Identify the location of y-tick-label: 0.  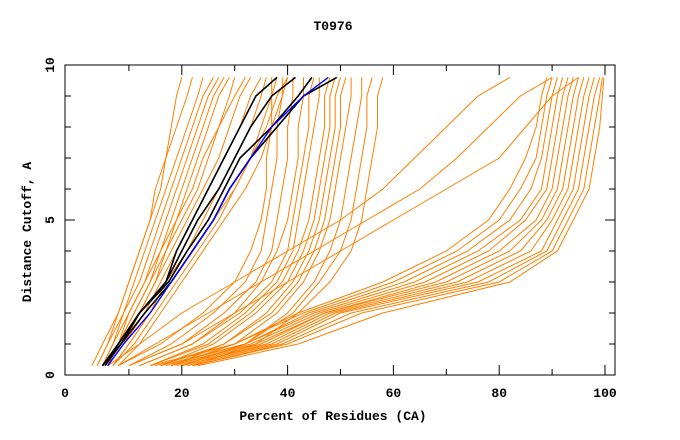
(50, 375).